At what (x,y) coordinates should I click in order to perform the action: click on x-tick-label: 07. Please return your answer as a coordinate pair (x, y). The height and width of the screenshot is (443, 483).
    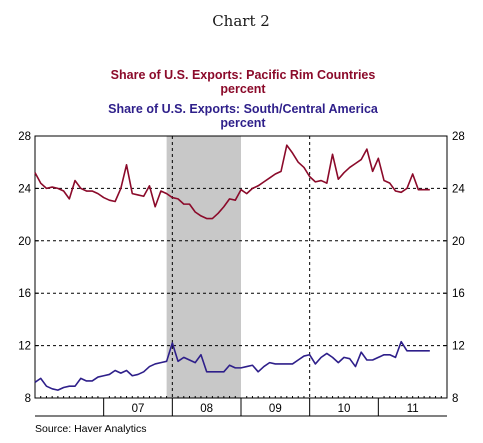
    Looking at the image, I should click on (138, 409).